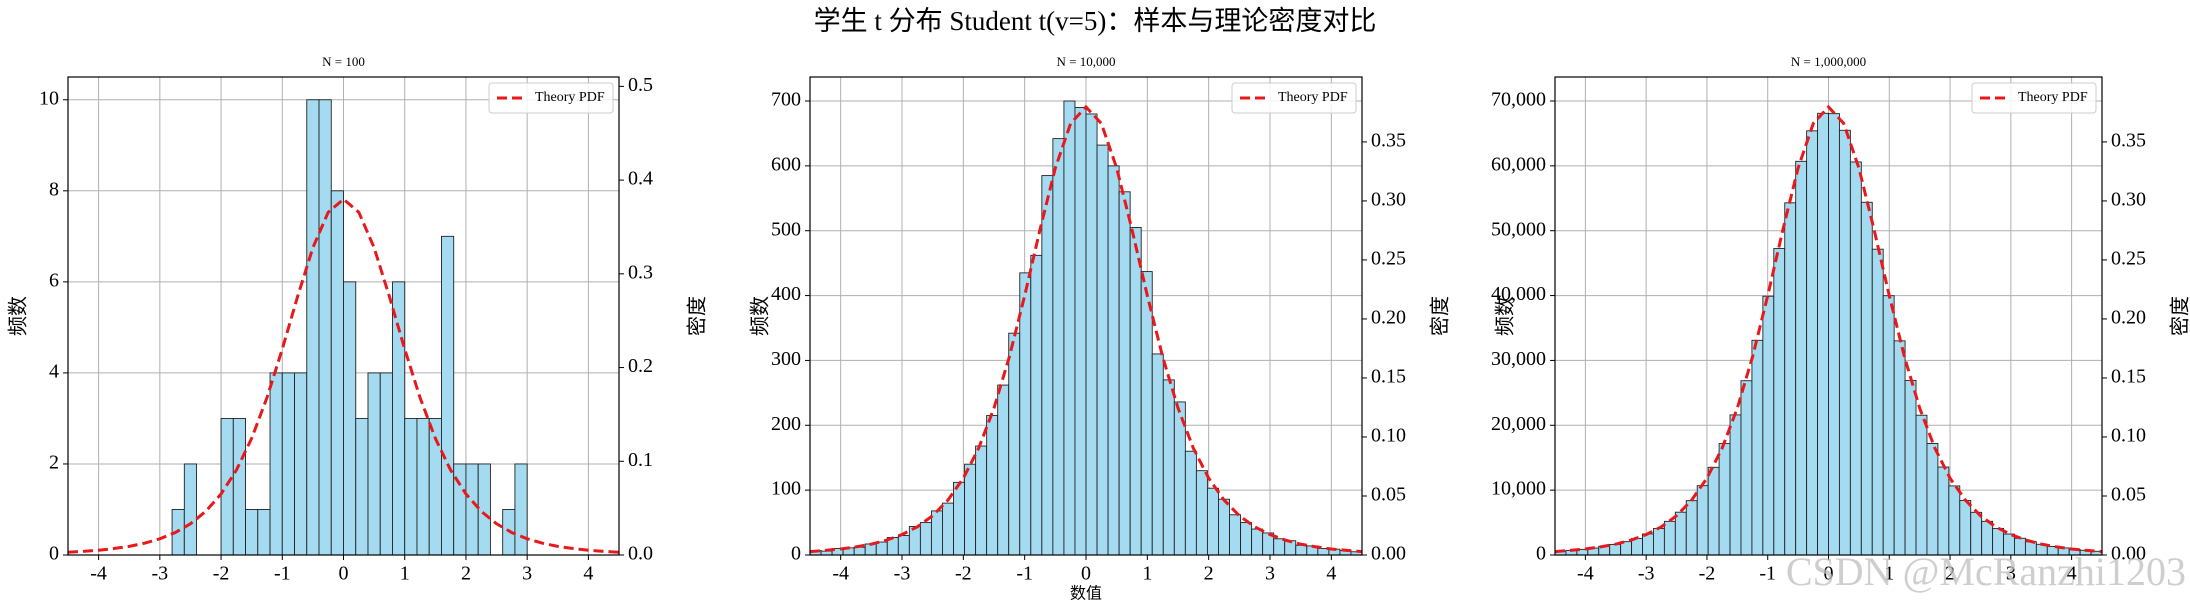  I want to click on y2-tick-label: 0.1, so click(640, 460).